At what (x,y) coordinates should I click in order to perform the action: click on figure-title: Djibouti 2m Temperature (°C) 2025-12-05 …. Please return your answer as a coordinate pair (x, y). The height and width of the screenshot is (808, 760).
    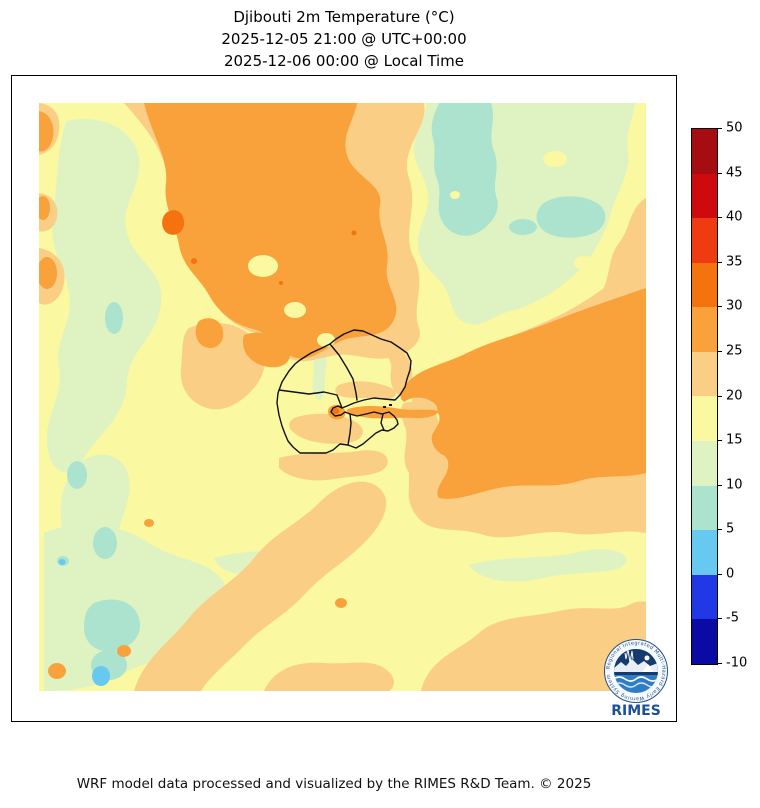
    Looking at the image, I should click on (344, 39).